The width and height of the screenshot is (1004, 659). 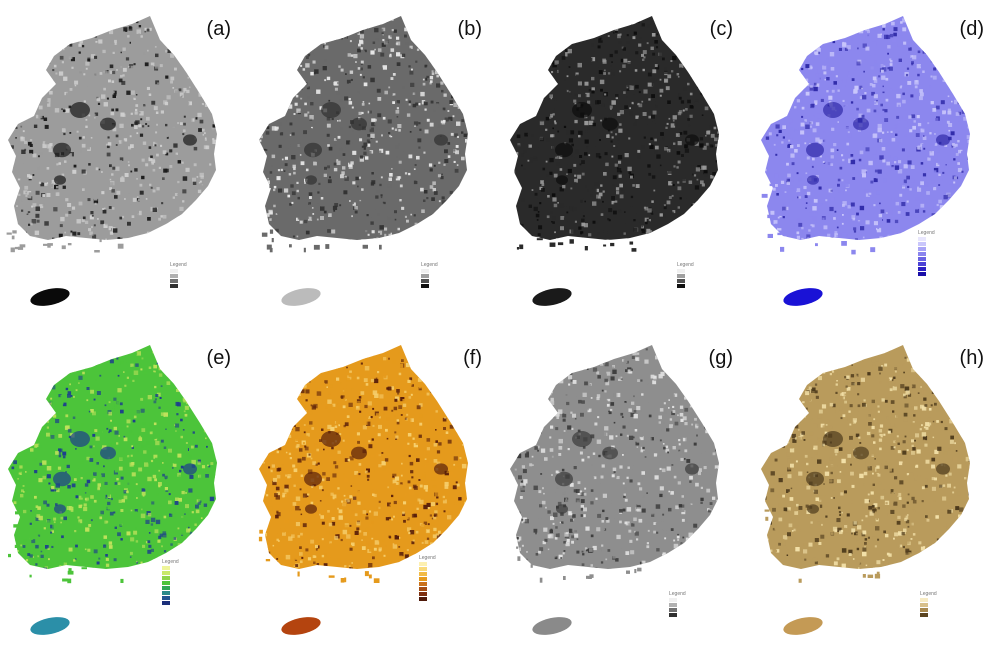 What do you see at coordinates (218, 358) in the screenshot?
I see `panel-label: (e)` at bounding box center [218, 358].